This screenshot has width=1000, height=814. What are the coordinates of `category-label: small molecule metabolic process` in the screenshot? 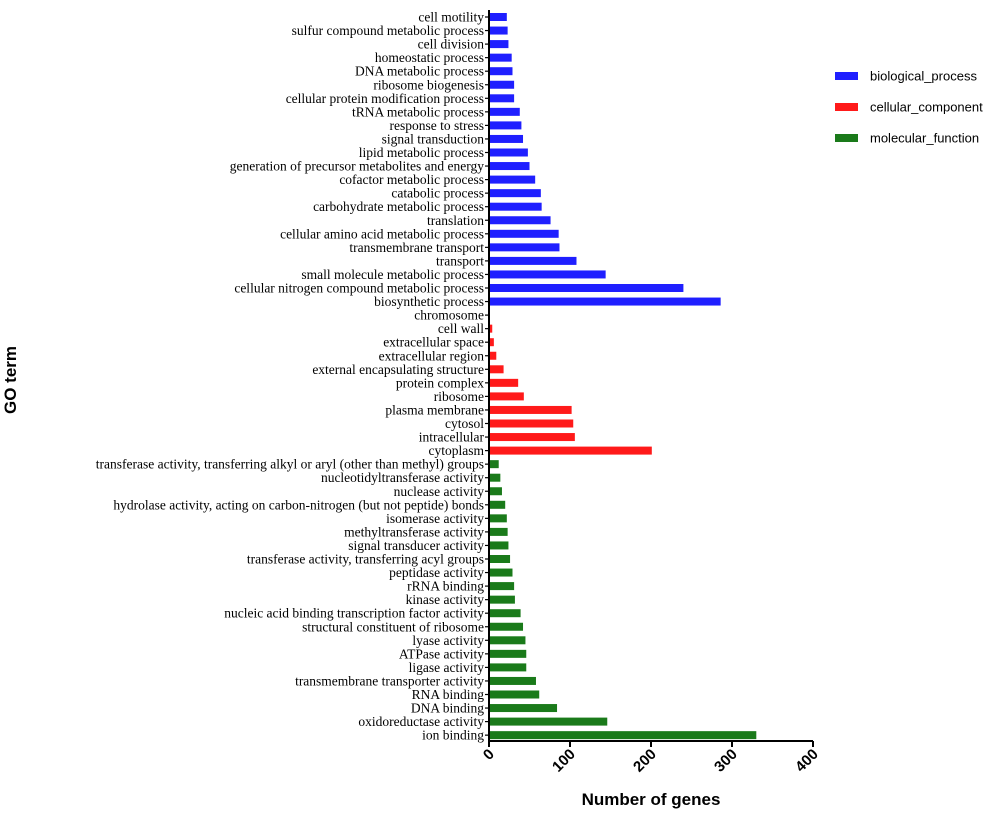 It's located at (392, 274).